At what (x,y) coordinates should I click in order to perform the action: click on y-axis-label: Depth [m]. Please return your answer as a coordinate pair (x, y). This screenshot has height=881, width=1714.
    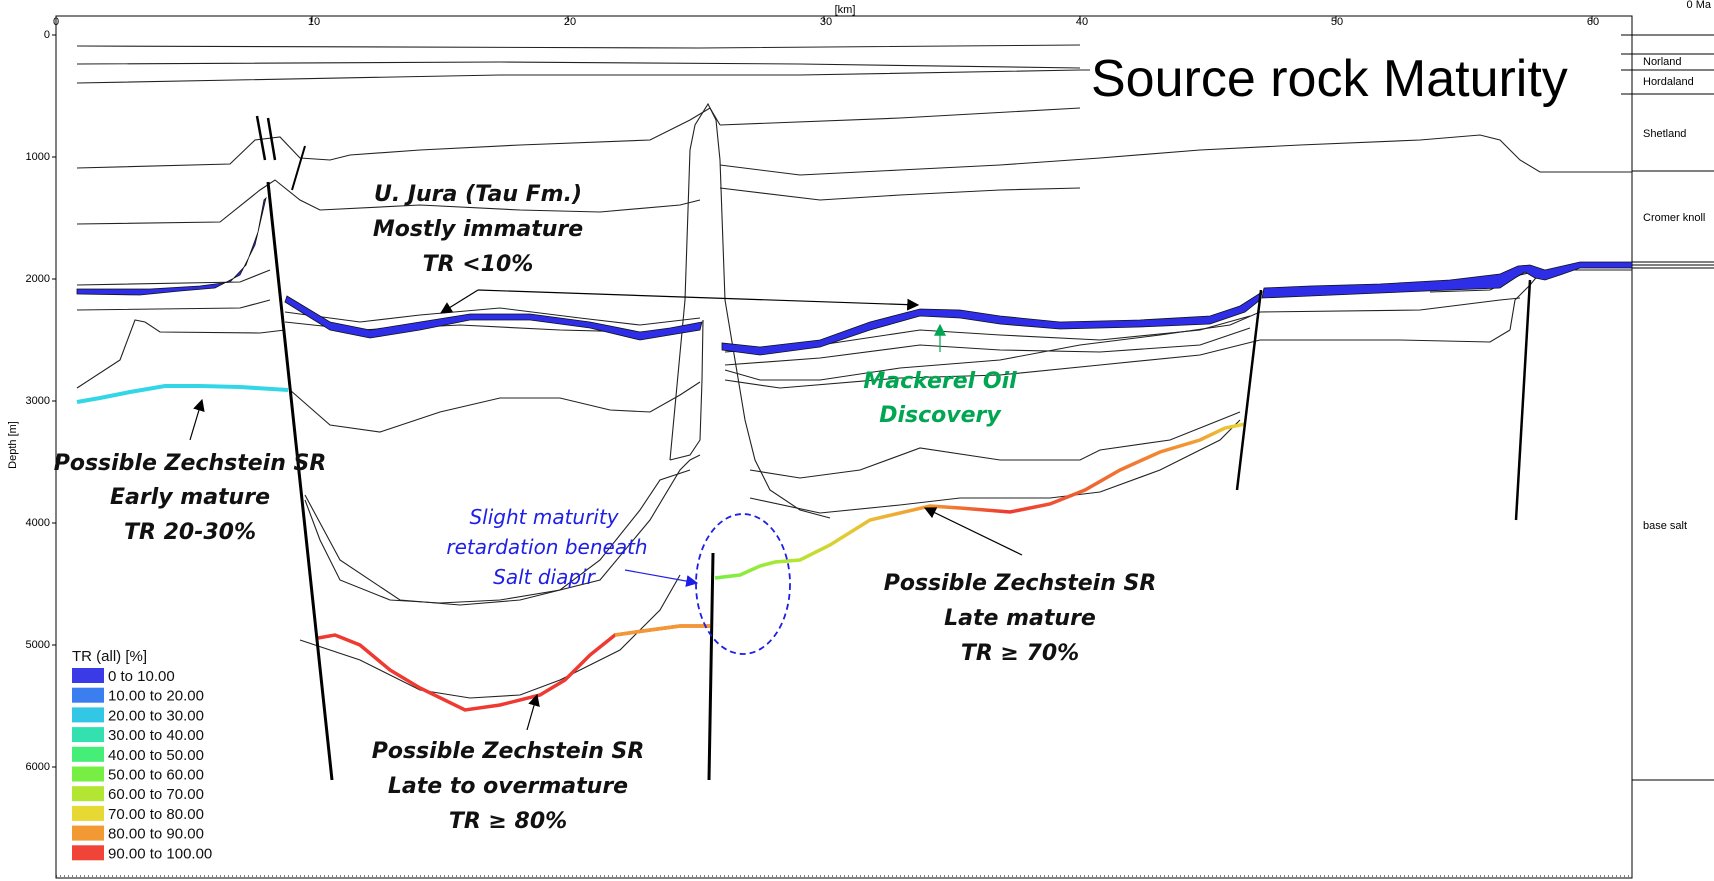
    Looking at the image, I should click on (13, 445).